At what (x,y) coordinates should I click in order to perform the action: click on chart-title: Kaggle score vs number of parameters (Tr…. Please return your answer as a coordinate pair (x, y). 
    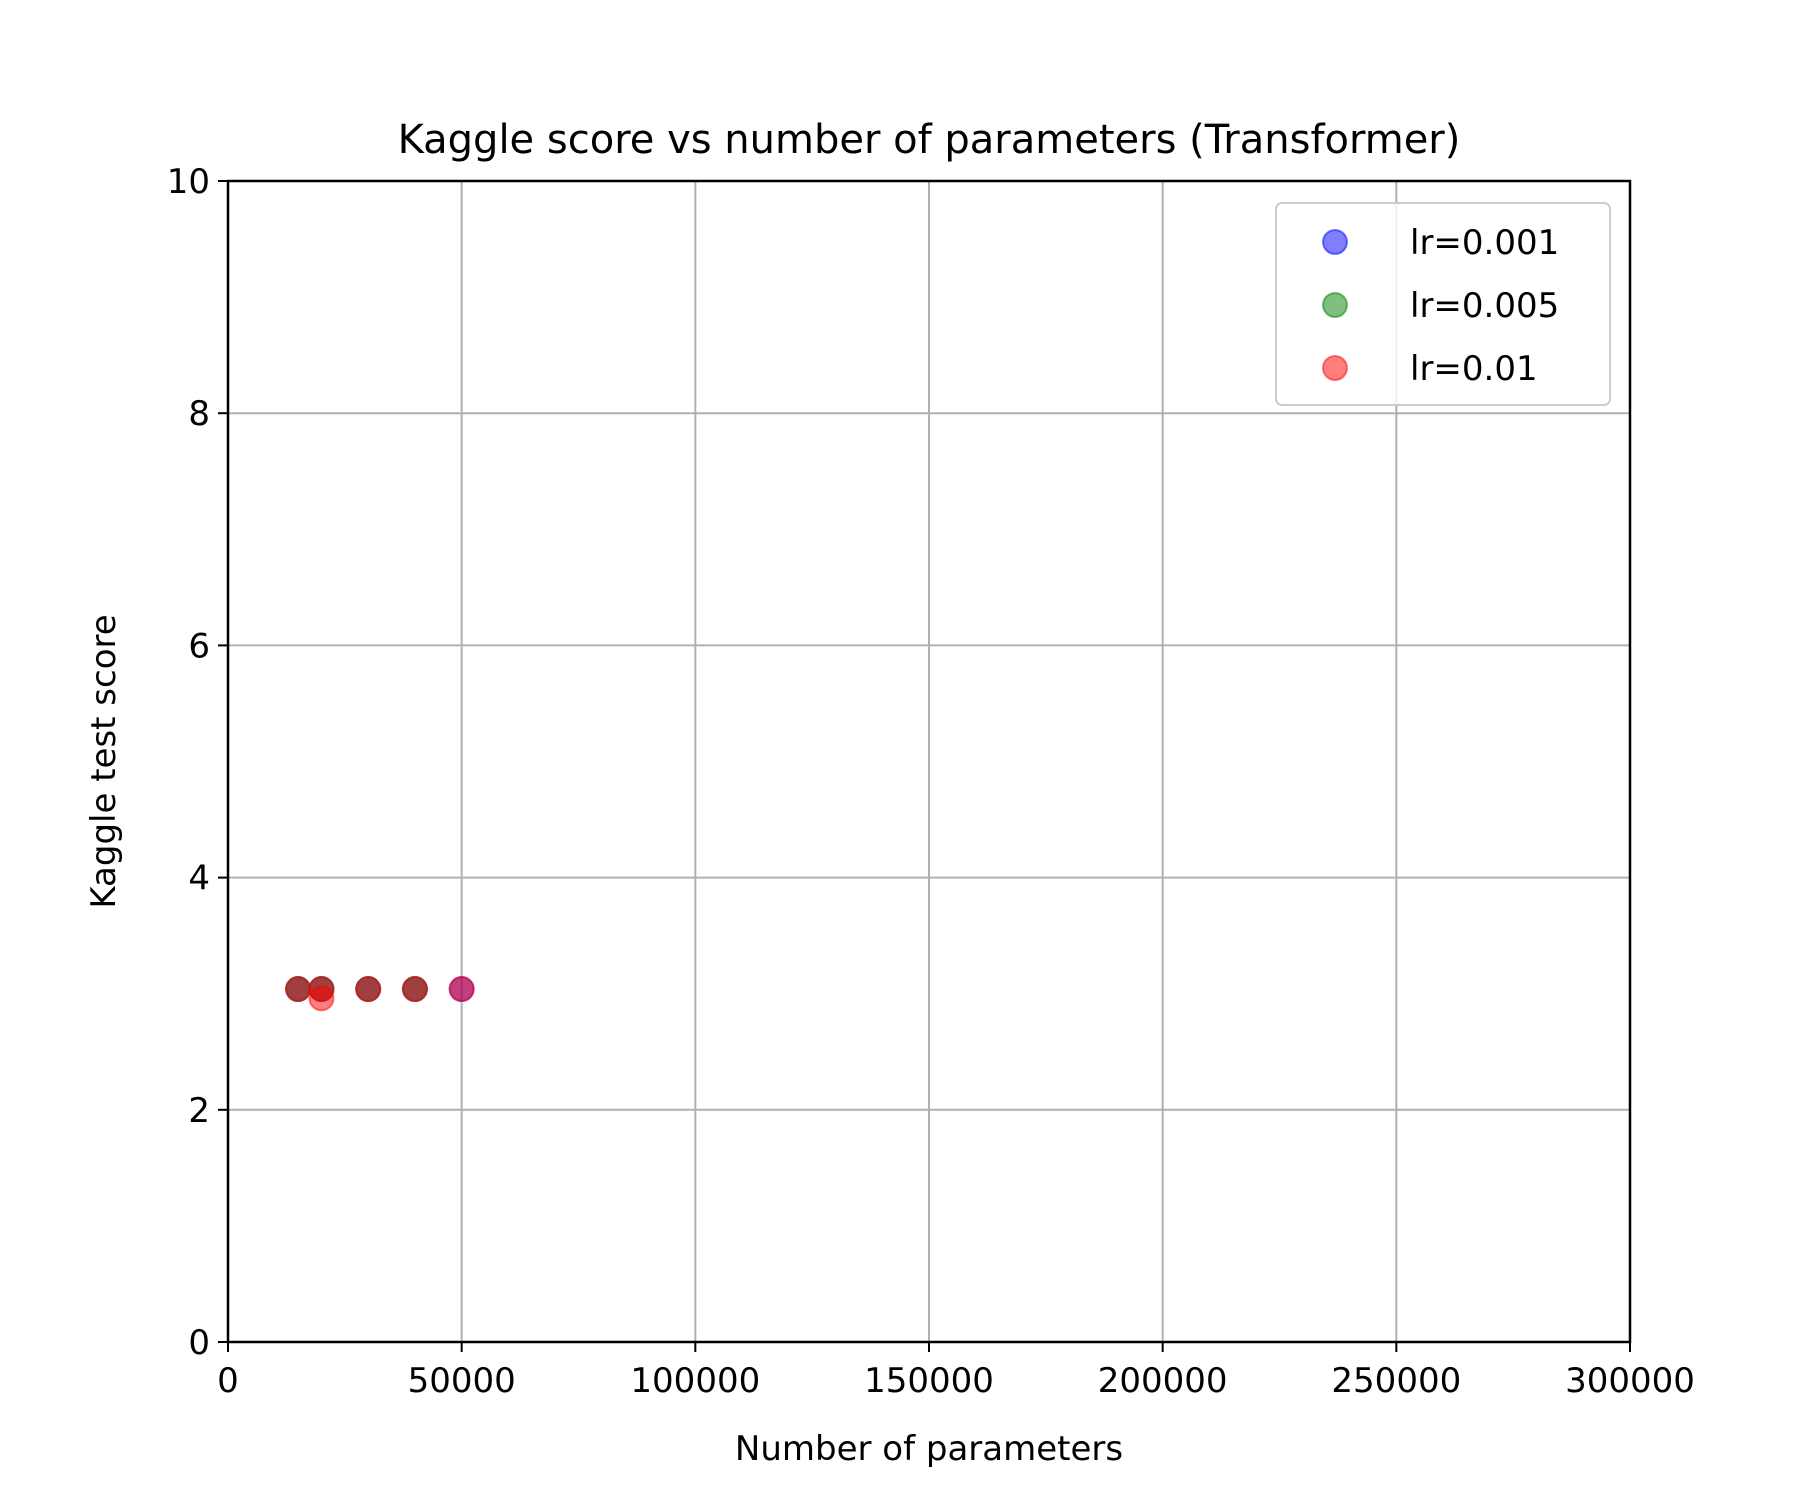
    Looking at the image, I should click on (929, 140).